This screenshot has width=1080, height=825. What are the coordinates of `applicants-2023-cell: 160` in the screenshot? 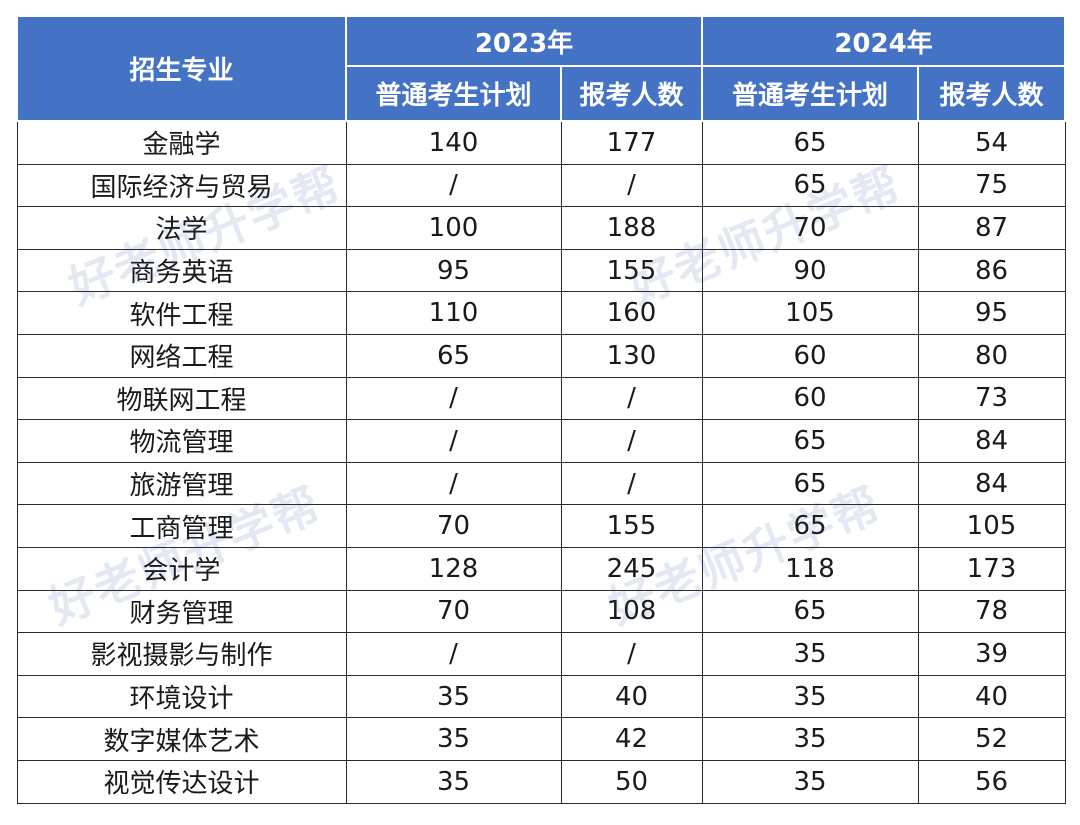 It's located at (631, 313).